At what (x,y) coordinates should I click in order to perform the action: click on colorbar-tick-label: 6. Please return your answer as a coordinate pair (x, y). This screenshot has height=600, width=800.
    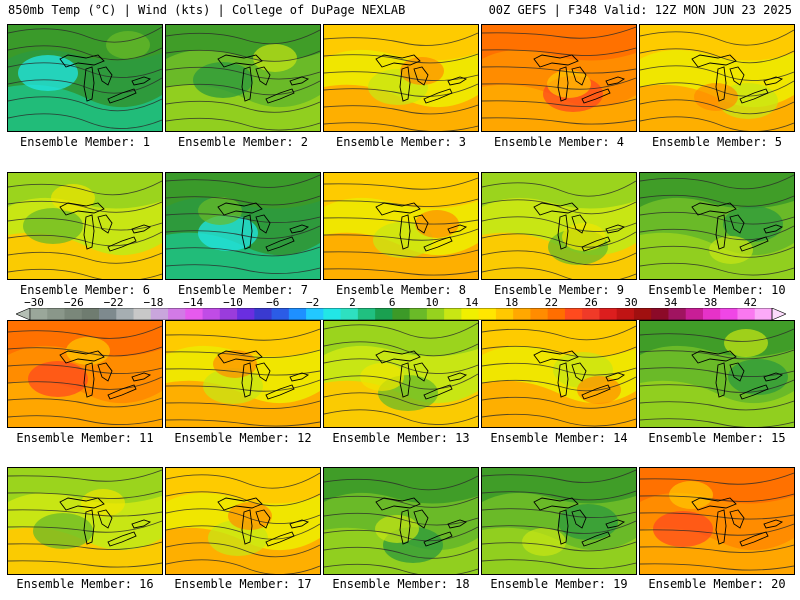
    Looking at the image, I should click on (392, 302).